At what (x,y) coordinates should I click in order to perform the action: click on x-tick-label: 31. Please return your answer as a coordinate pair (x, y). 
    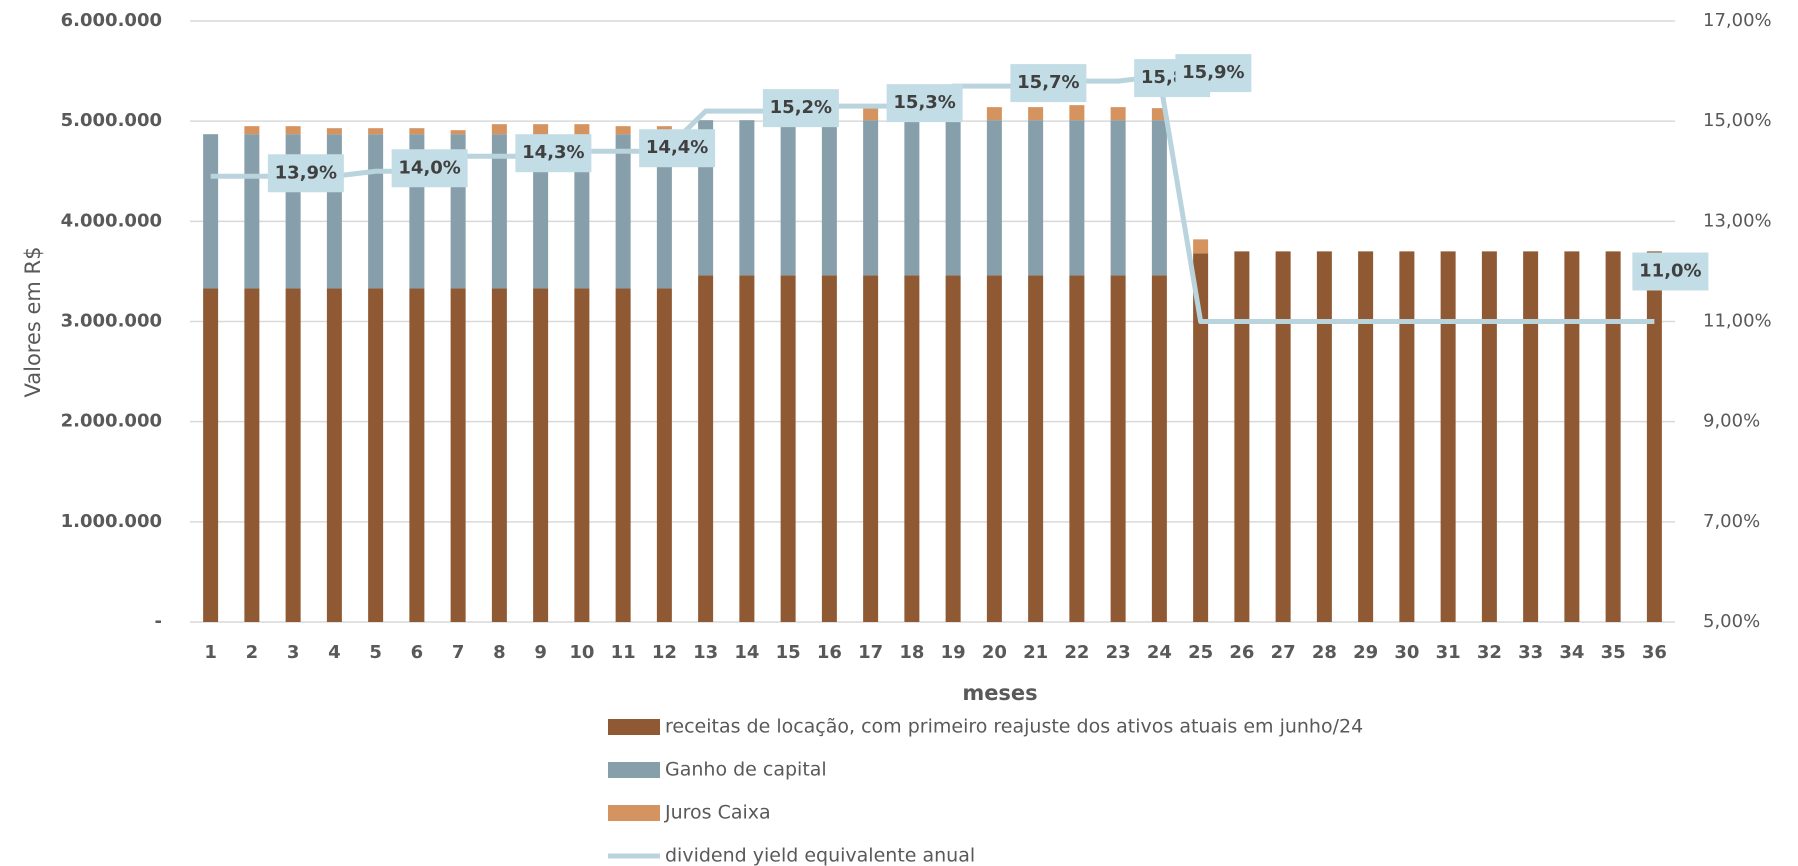
    Looking at the image, I should click on (1448, 652).